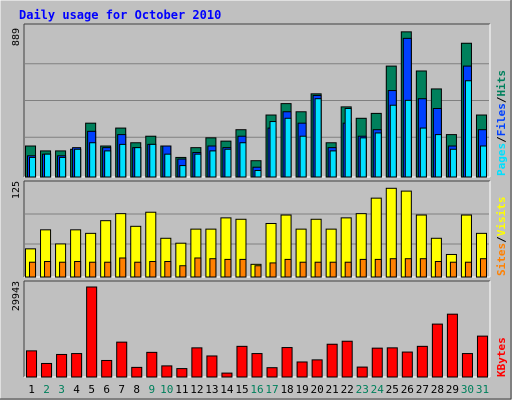 The width and height of the screenshot is (512, 400). Describe the element at coordinates (106, 389) in the screenshot. I see `x-tick-label: 6` at that location.